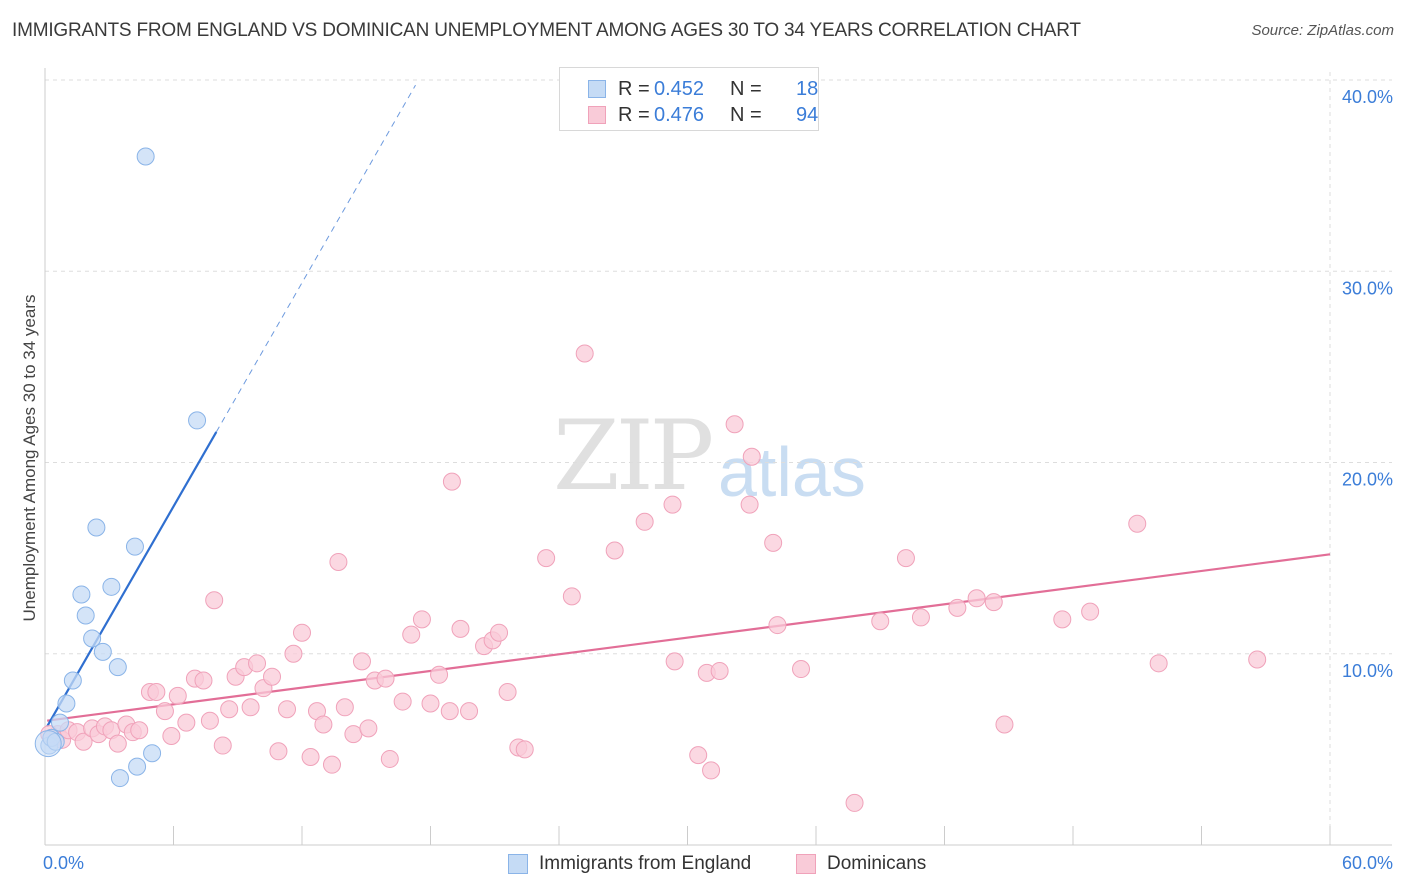  Describe the element at coordinates (792, 472) in the screenshot. I see `watermark-atlas: atlas` at that location.